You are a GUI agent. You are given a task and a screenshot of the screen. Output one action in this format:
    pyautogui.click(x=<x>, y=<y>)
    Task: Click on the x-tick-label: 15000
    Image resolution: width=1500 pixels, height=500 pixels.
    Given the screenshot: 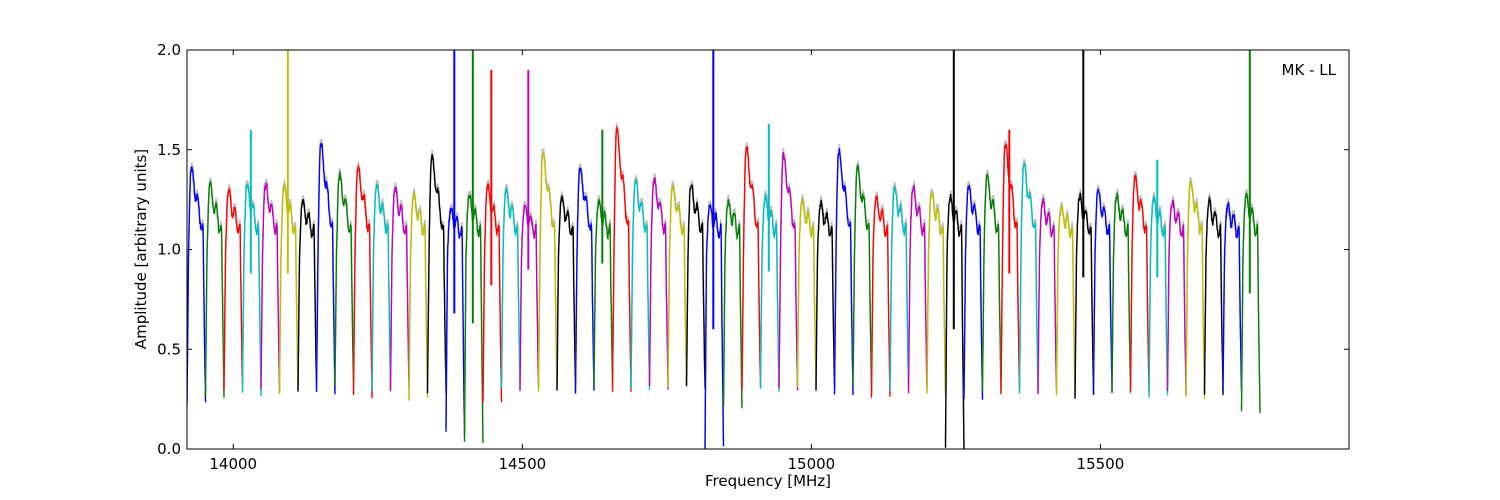 What is the action you would take?
    pyautogui.click(x=811, y=464)
    